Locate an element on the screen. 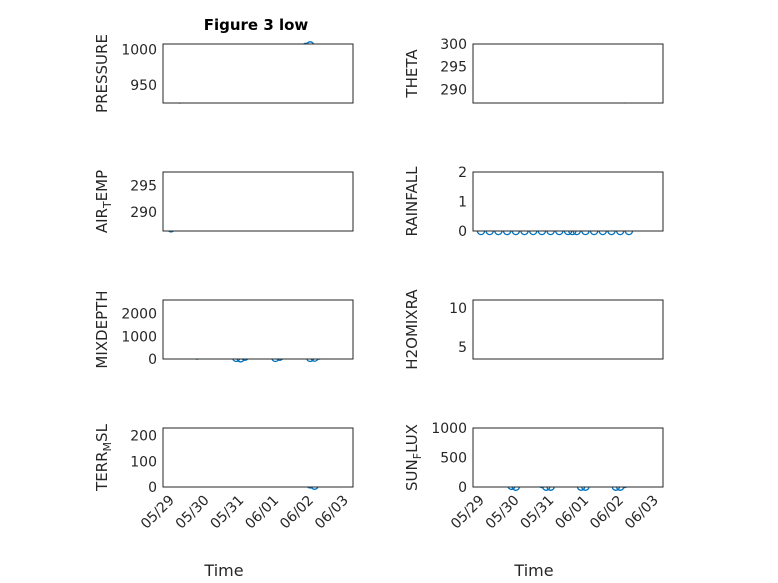  y-tick-label: 100 is located at coordinates (143, 462).